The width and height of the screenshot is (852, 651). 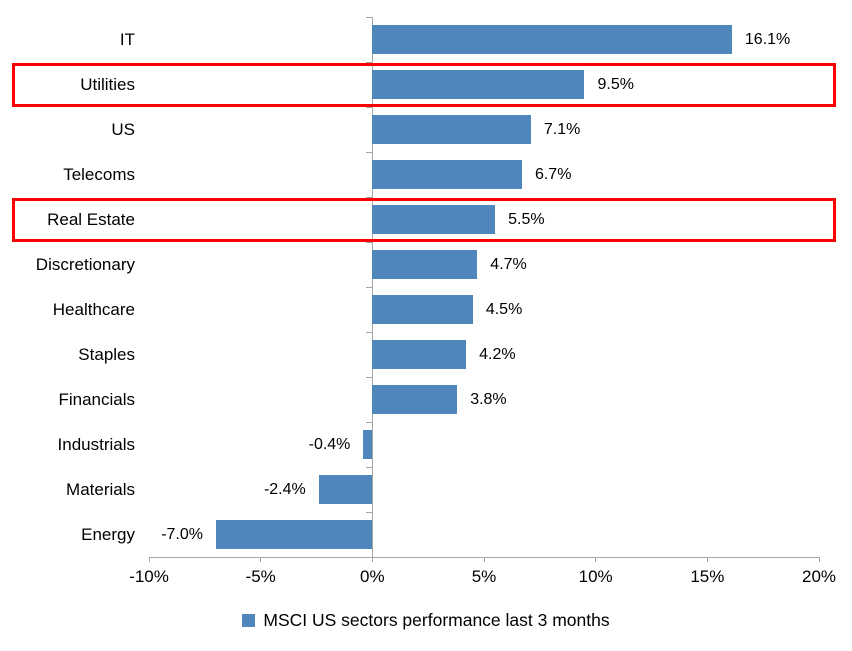 What do you see at coordinates (451, 129) in the screenshot?
I see `bar-us` at bounding box center [451, 129].